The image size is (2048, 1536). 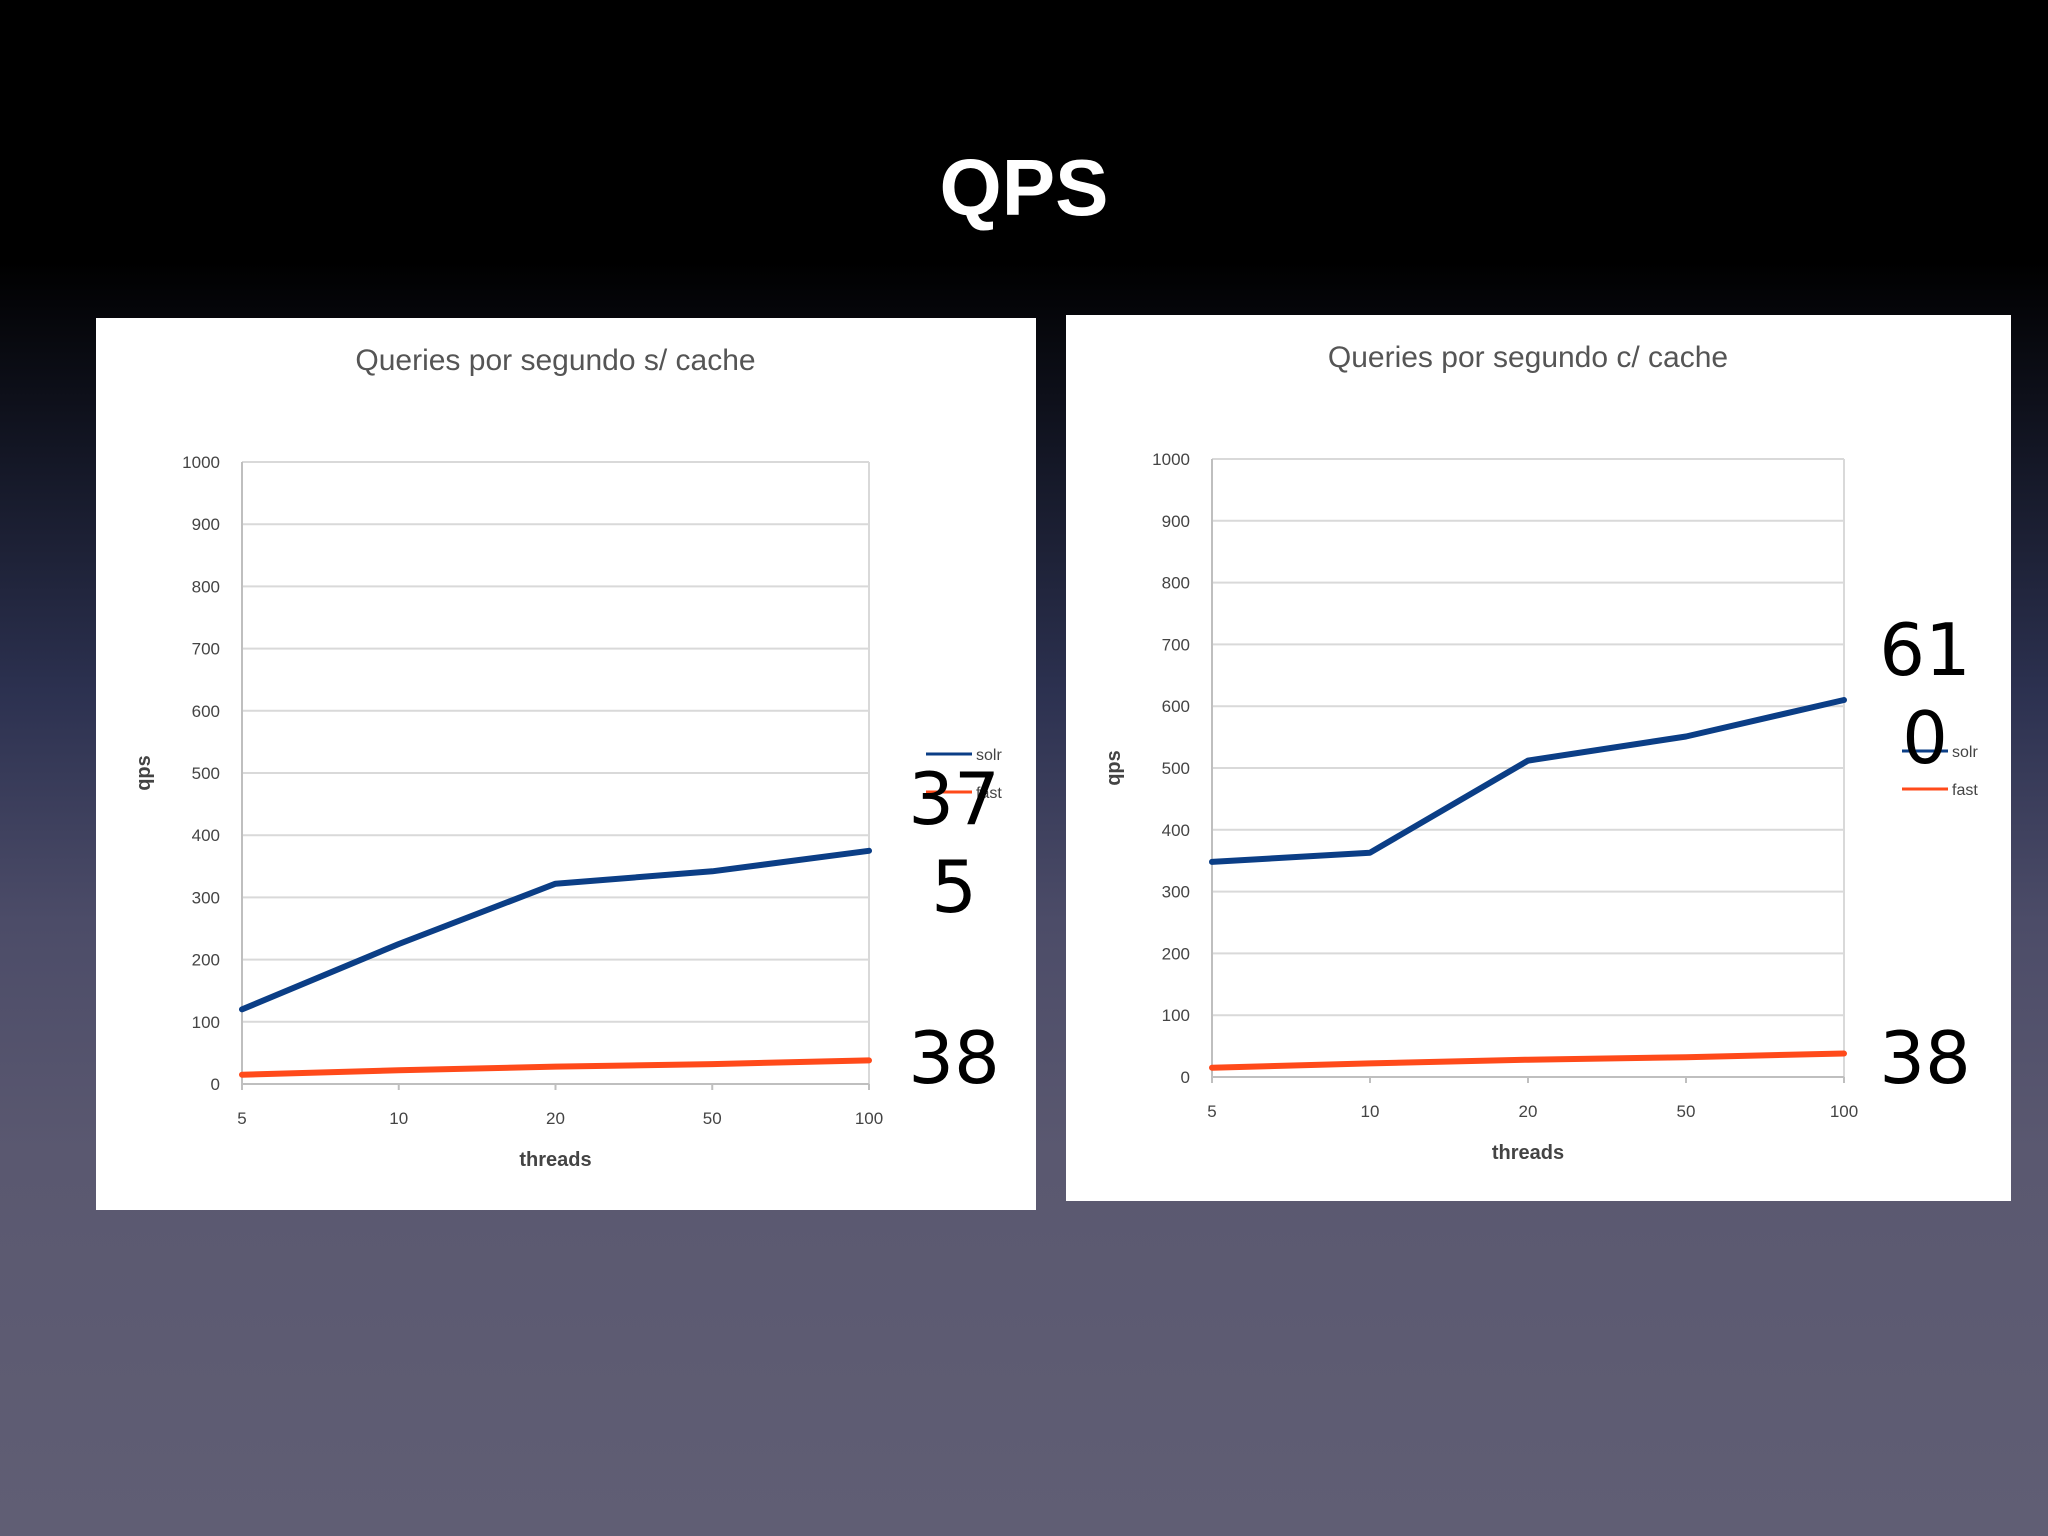 What do you see at coordinates (1528, 357) in the screenshot?
I see `chart-title: Queries por segundo c/ cache` at bounding box center [1528, 357].